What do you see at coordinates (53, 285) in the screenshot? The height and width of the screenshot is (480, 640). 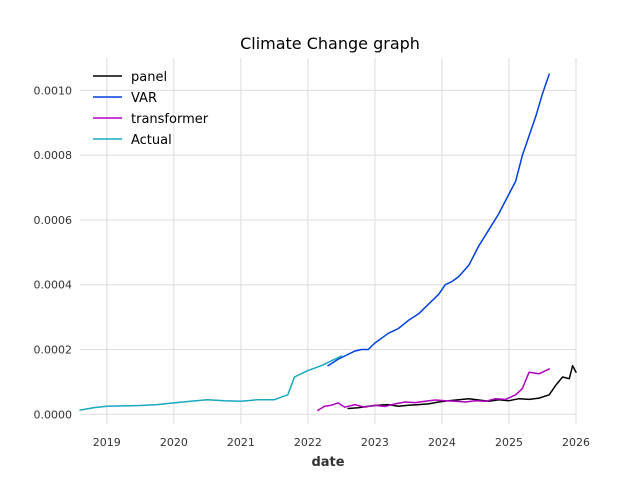 I see `y-tick-label: 0.0004` at bounding box center [53, 285].